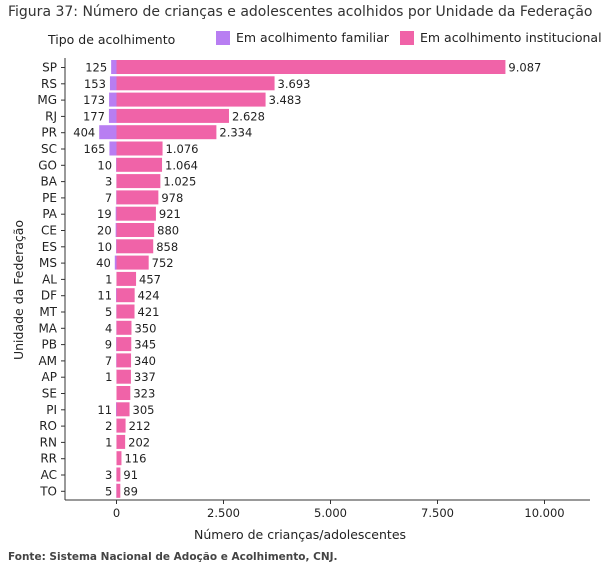 The height and width of the screenshot is (570, 616). I want to click on value-label-institucional-al: 457, so click(150, 279).